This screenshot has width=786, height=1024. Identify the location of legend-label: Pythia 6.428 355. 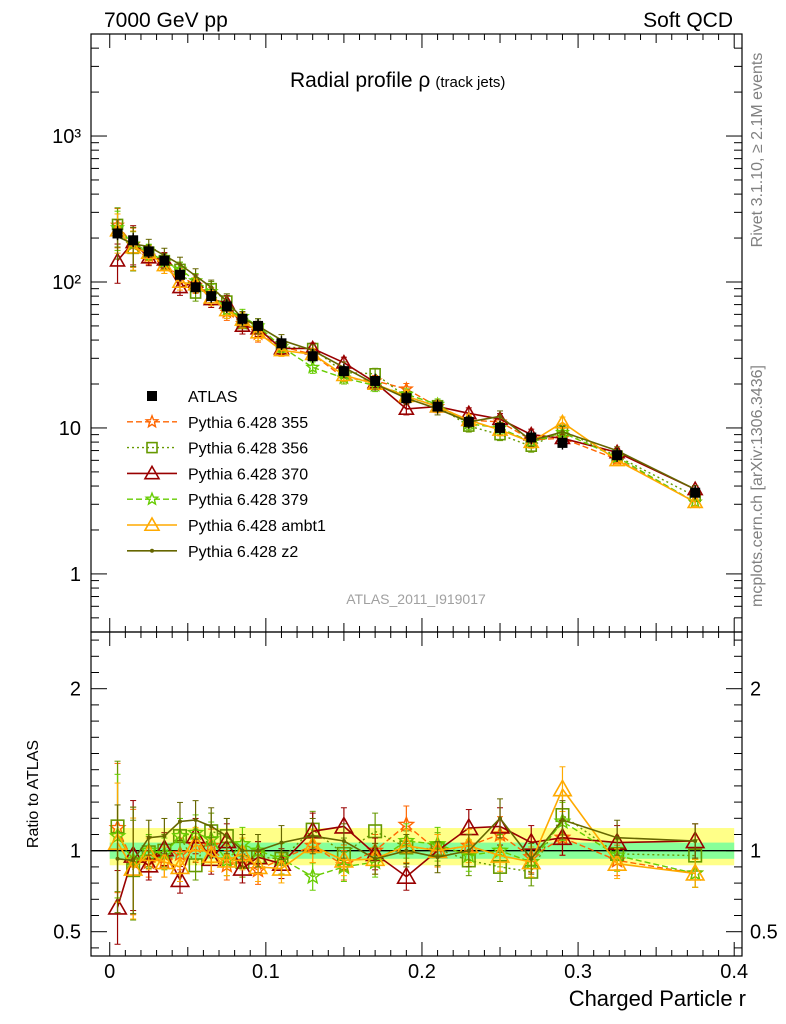
(248, 423).